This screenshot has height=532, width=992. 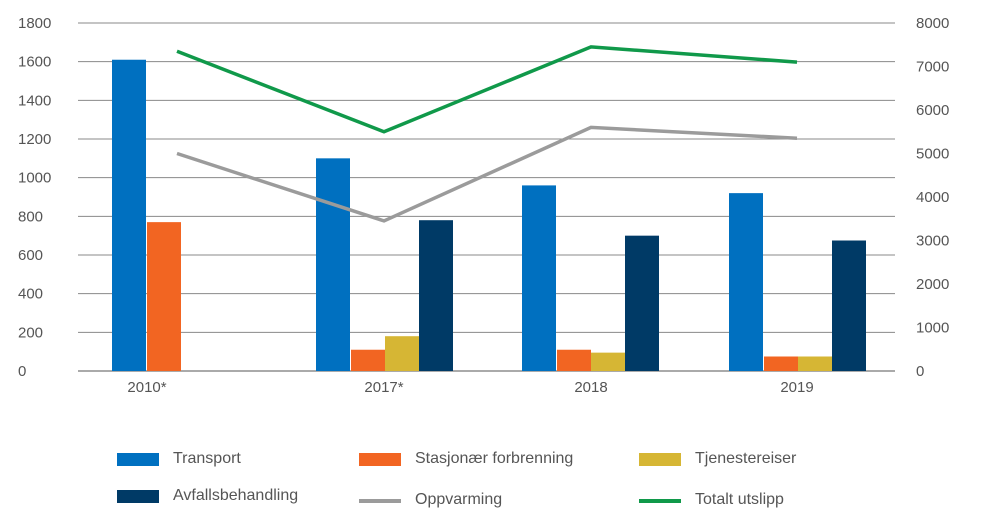 I want to click on left-tick-label: 0, so click(x=22, y=371).